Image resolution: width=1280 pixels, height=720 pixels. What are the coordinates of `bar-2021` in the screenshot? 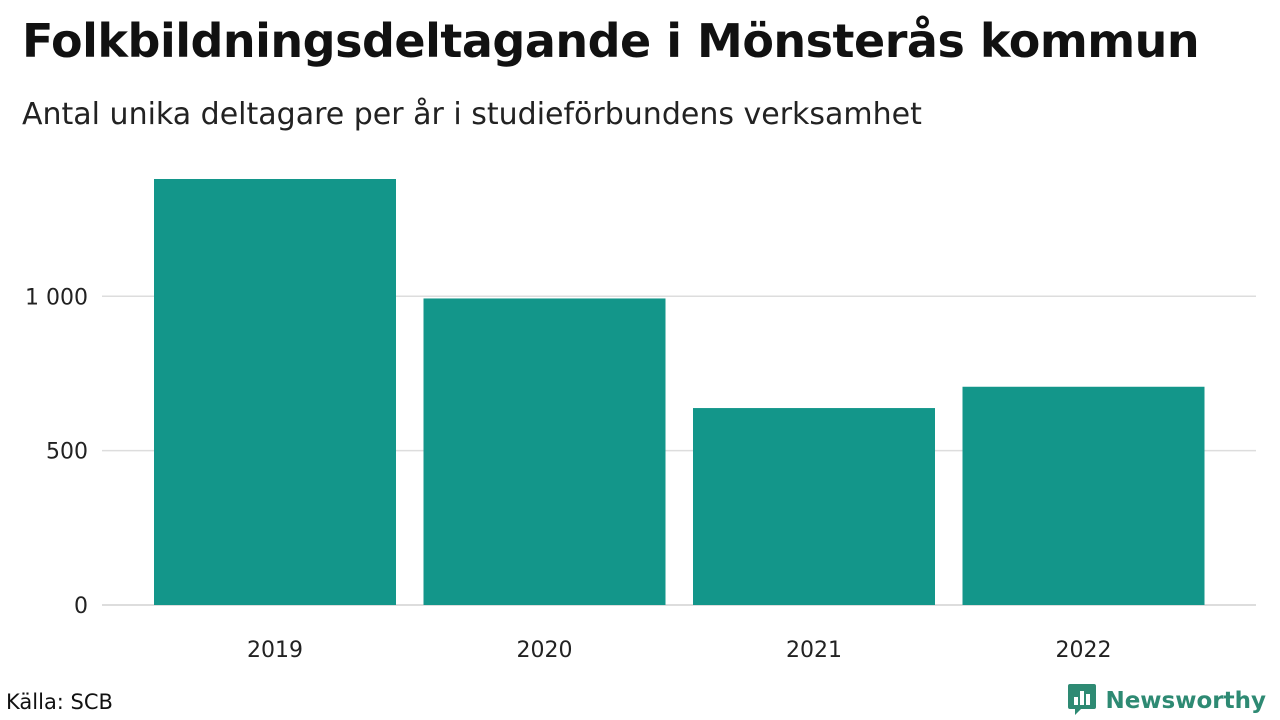 It's located at (814, 506).